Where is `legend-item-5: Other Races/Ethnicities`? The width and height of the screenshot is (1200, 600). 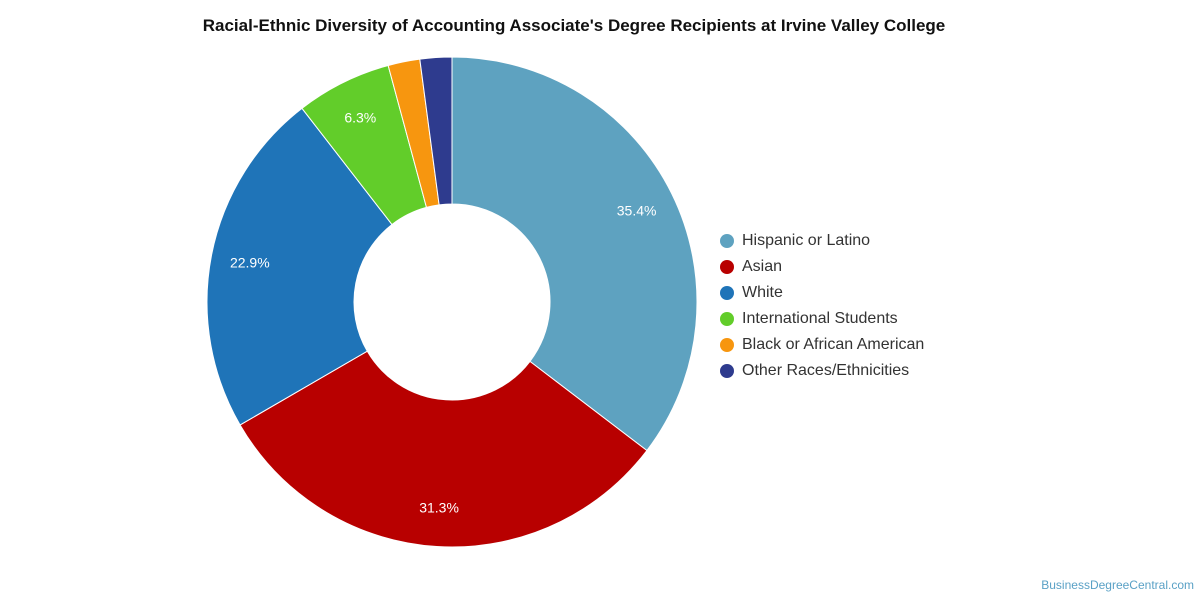 legend-item-5: Other Races/Ethnicities is located at coordinates (822, 371).